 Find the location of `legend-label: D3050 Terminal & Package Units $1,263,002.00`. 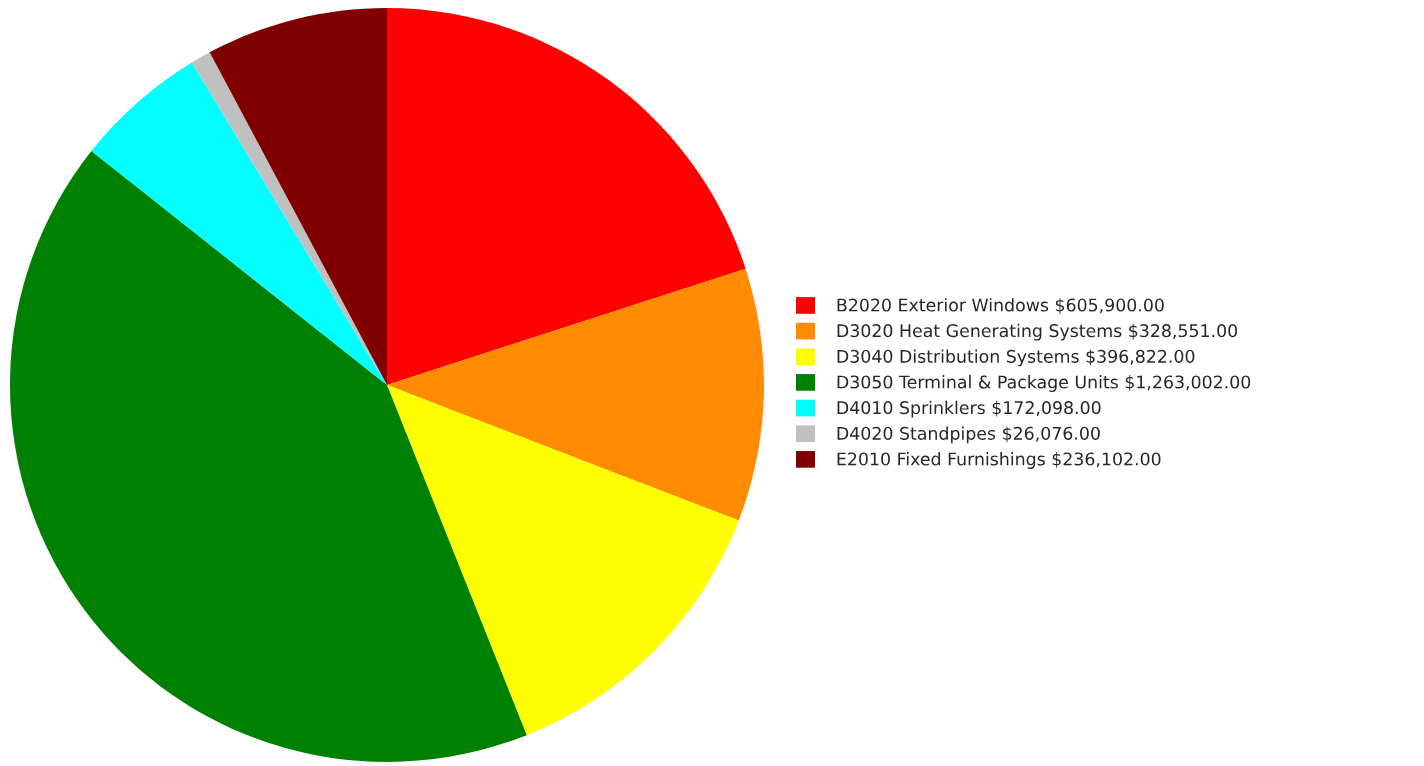

legend-label: D3050 Terminal & Package Units $1,263,002.00 is located at coordinates (1044, 383).